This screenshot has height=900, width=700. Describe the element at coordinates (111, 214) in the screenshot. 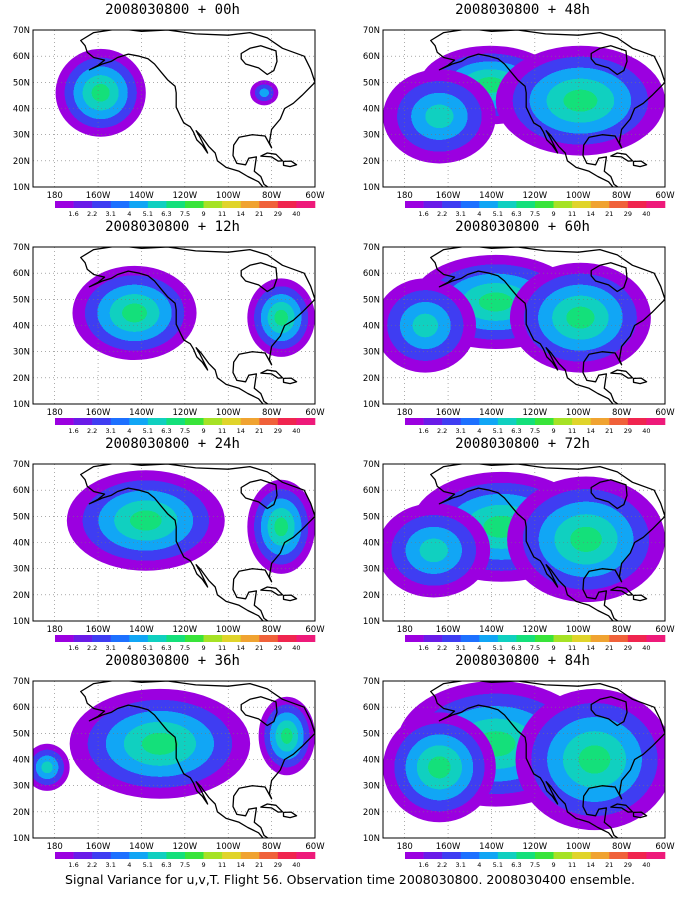

I see `colorbar-label: 3.1` at that location.